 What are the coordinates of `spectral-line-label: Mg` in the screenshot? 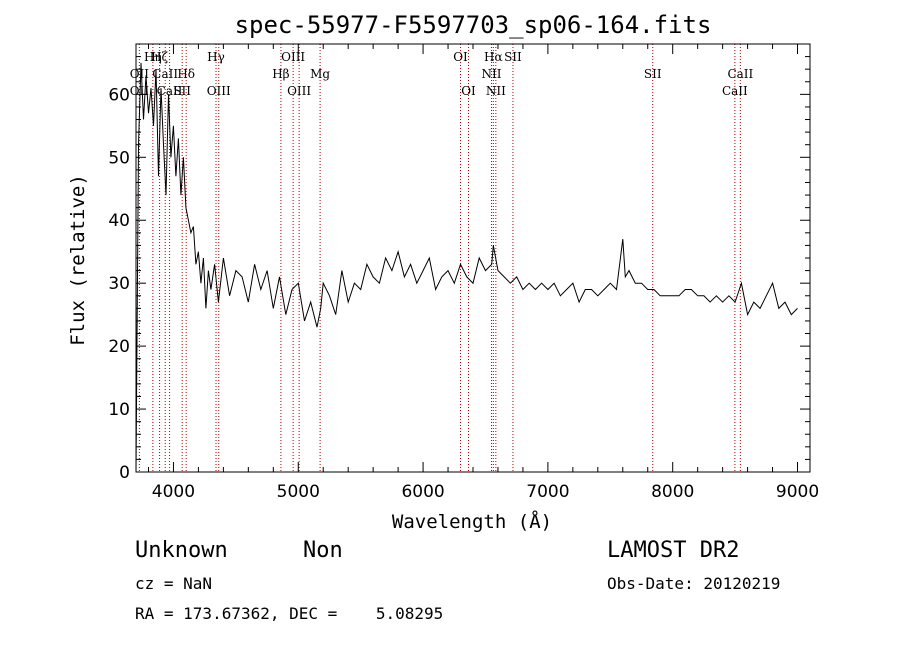 It's located at (320, 74).